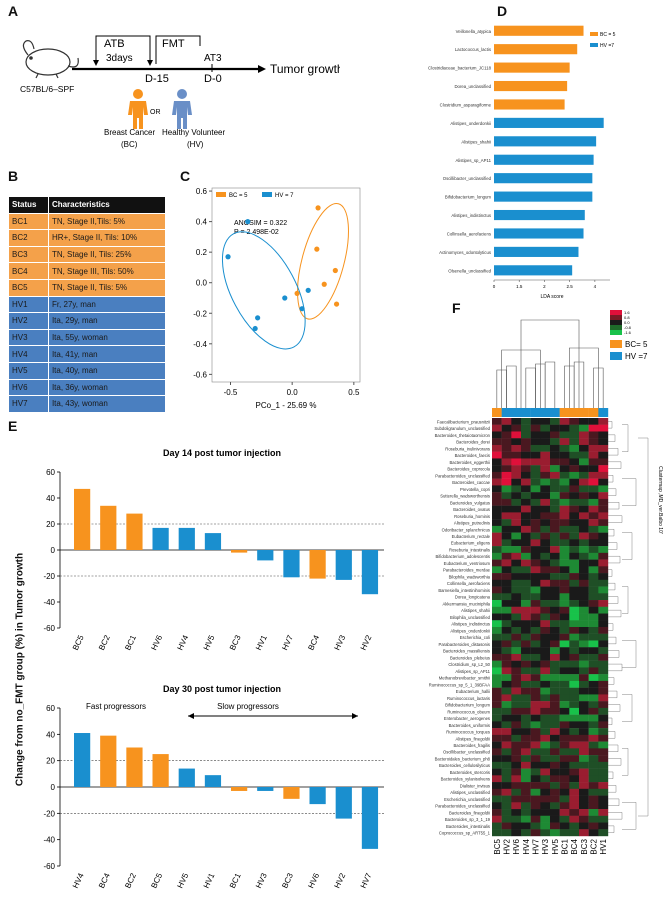  I want to click on x-category-label: HV1, so click(261, 642).